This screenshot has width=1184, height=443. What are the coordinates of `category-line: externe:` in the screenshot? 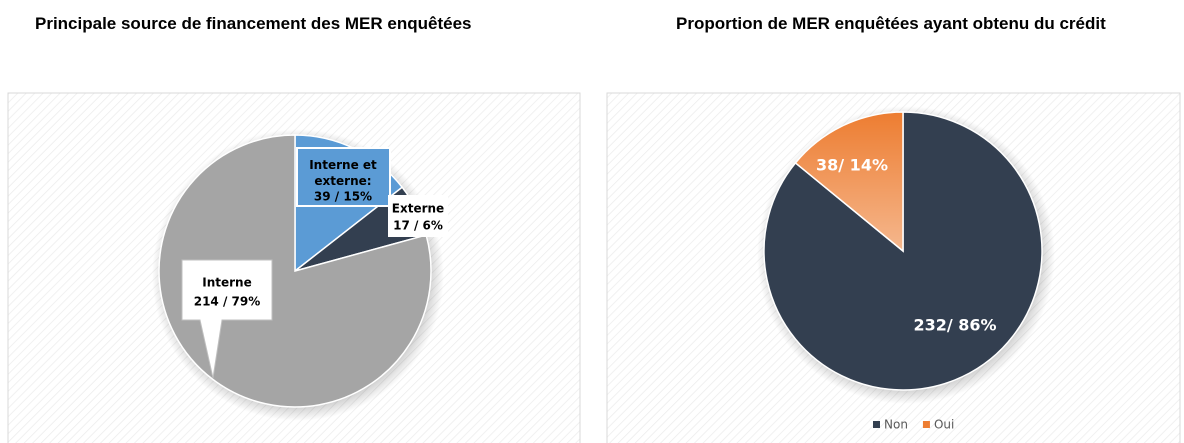 It's located at (342, 181).